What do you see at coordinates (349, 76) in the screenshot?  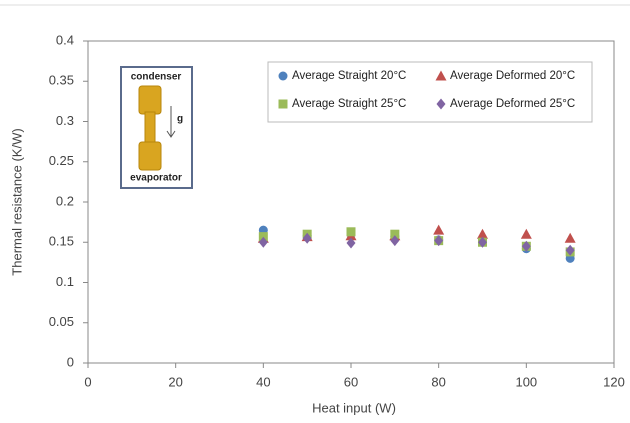 I see `legend-label: Average Straight 20°C` at bounding box center [349, 76].